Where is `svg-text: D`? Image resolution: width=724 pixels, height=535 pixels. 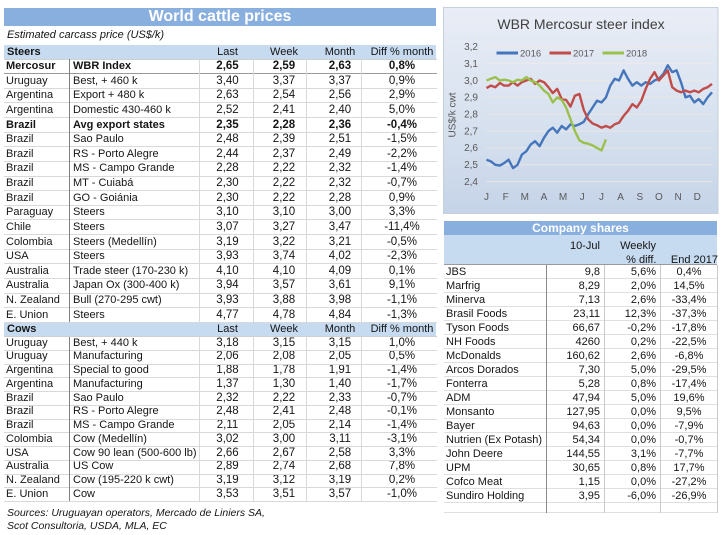 svg-text: D is located at coordinates (697, 197).